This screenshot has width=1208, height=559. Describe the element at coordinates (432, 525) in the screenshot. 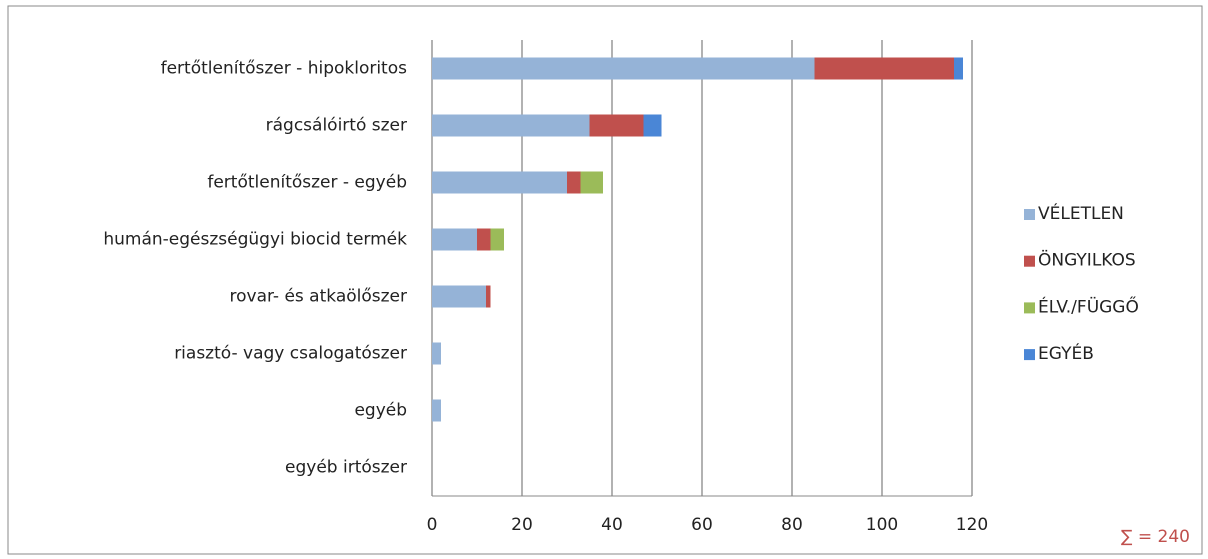

I see `x-tick-label: 0` at that location.